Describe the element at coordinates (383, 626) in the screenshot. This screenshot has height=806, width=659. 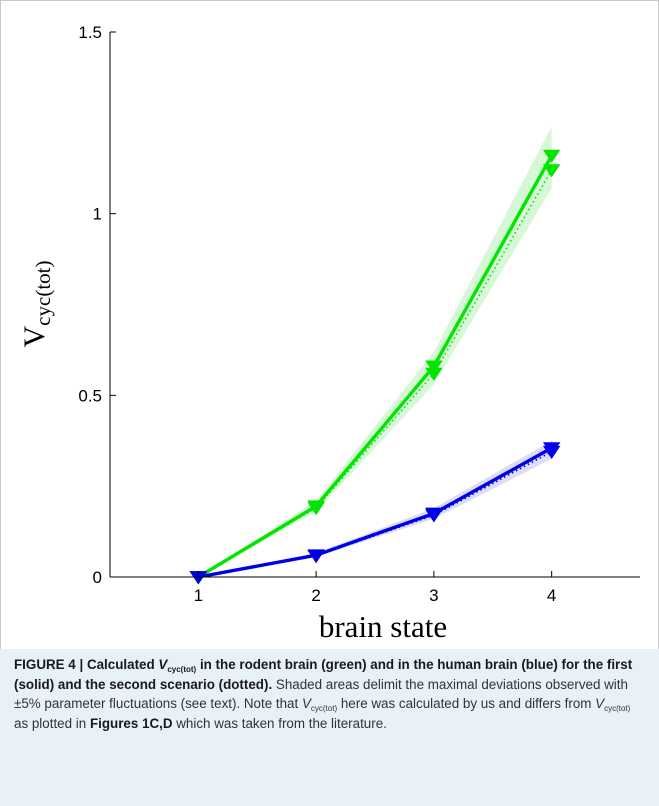
I see `x-axis-label: brain state` at that location.